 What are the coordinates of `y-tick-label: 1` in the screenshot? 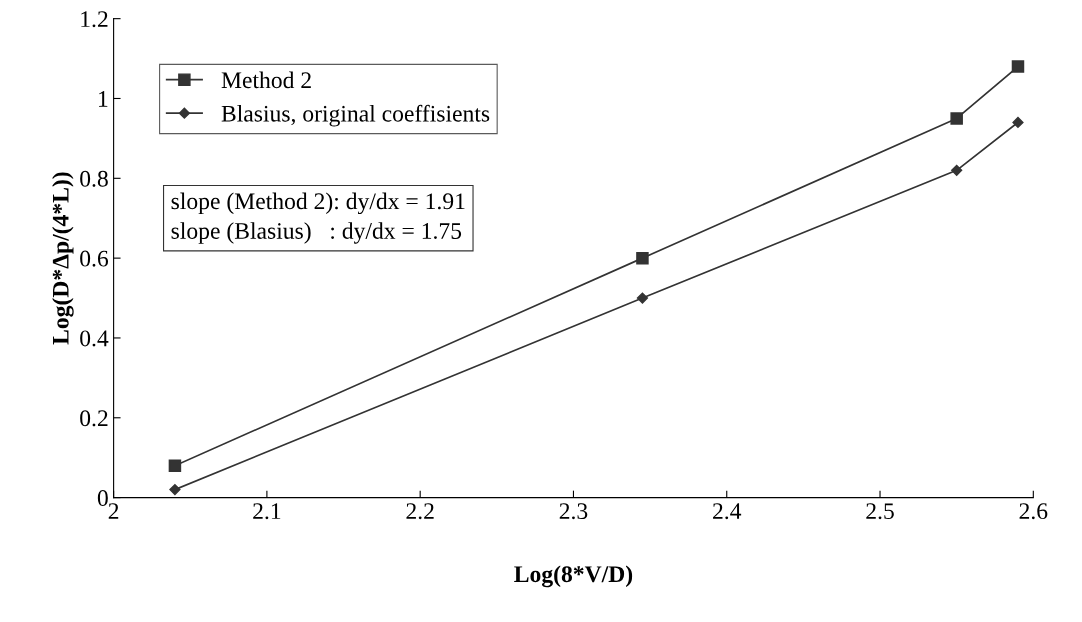 It's located at (103, 99).